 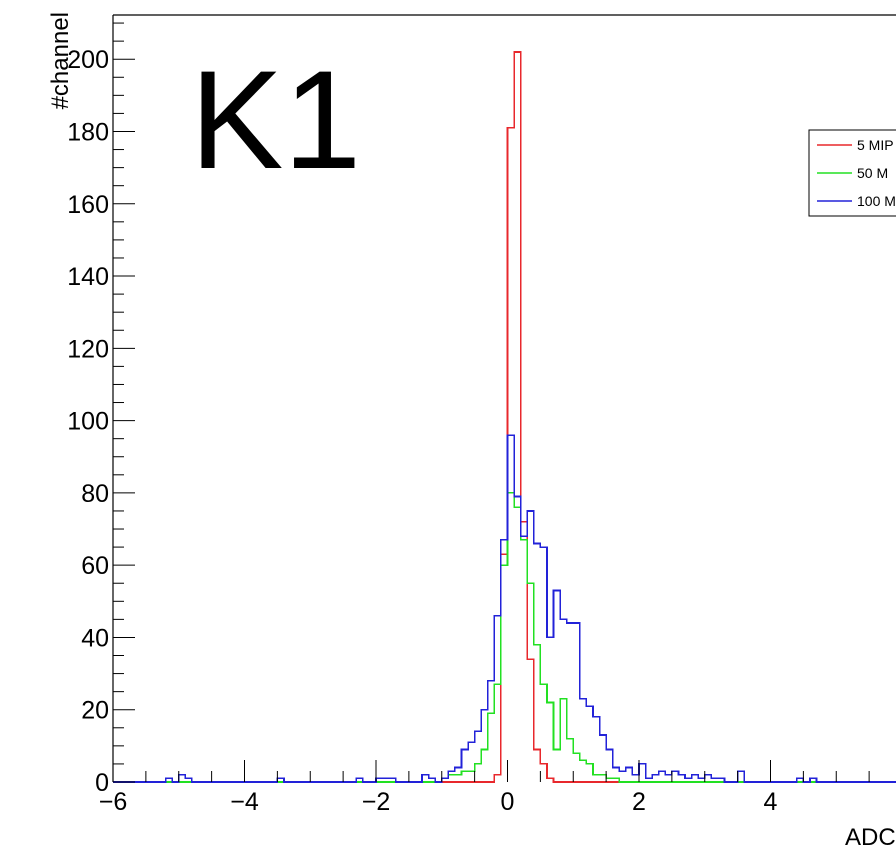 What do you see at coordinates (88, 205) in the screenshot?
I see `y-tick-label: 160` at bounding box center [88, 205].